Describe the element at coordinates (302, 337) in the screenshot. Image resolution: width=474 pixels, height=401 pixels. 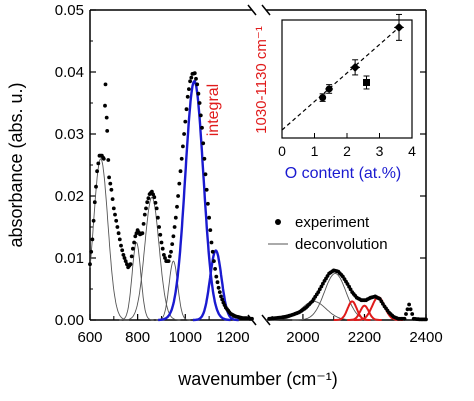
I see `x-tick-label: 2000` at that location.